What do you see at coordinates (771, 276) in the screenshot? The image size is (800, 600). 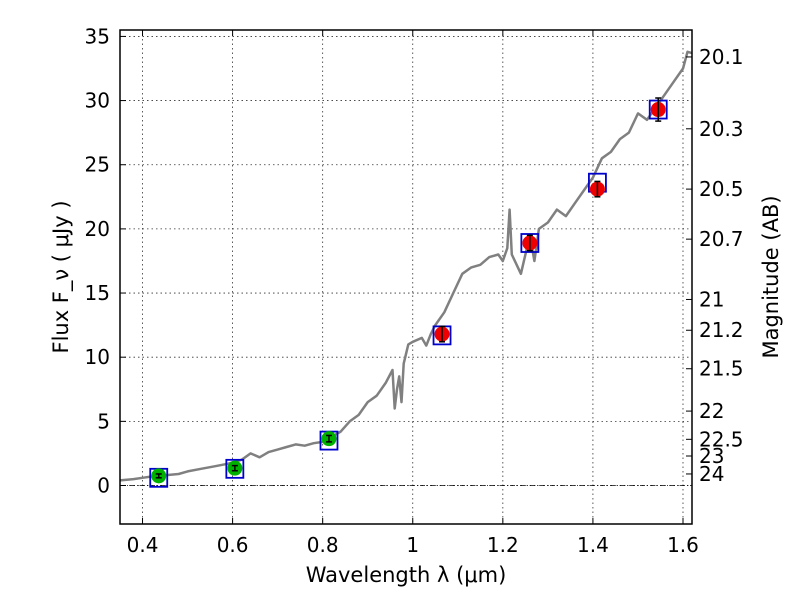 I see `y-right-axis-label: Magnitude (AB)` at bounding box center [771, 276].